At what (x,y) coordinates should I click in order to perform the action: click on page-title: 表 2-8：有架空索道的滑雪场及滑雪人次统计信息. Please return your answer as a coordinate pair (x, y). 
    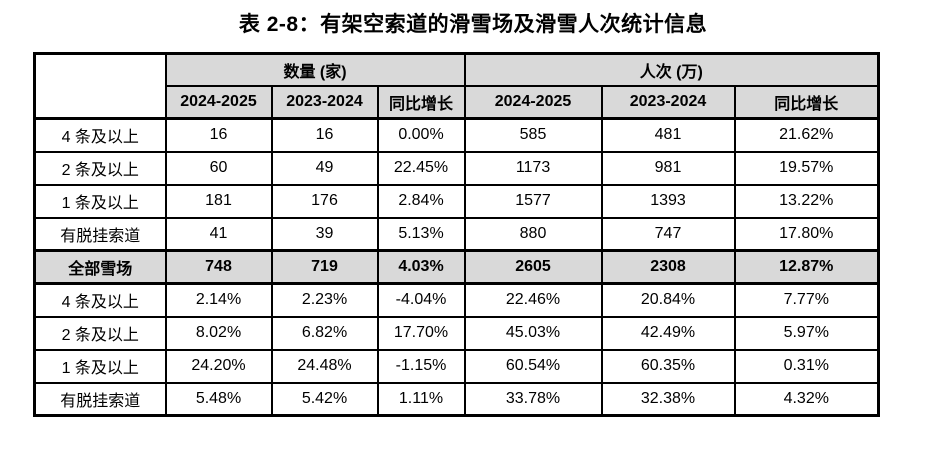
    Looking at the image, I should click on (473, 24).